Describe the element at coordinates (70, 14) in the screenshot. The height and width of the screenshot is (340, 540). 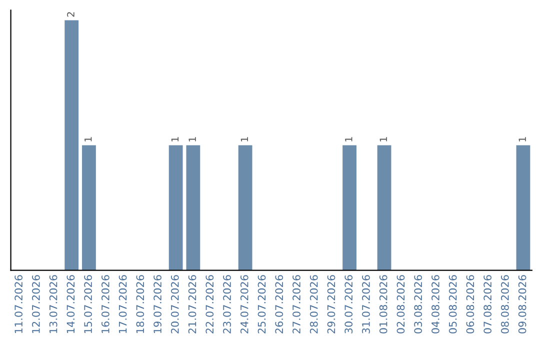
I see `data-label: 2` at that location.